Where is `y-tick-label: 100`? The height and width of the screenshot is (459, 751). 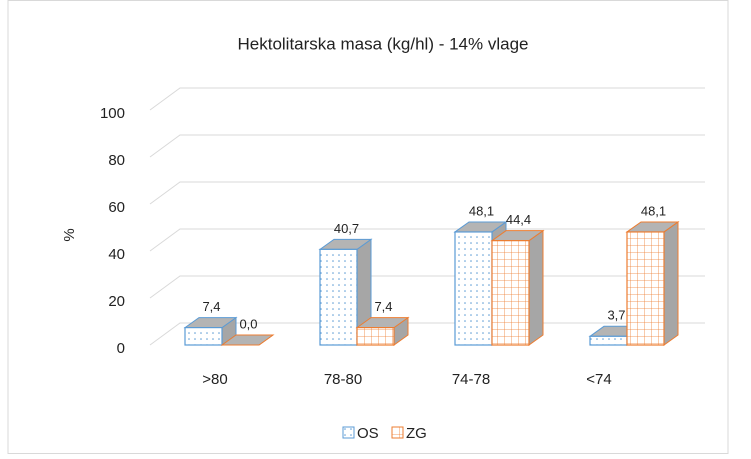 y-tick-label: 100 is located at coordinates (112, 113).